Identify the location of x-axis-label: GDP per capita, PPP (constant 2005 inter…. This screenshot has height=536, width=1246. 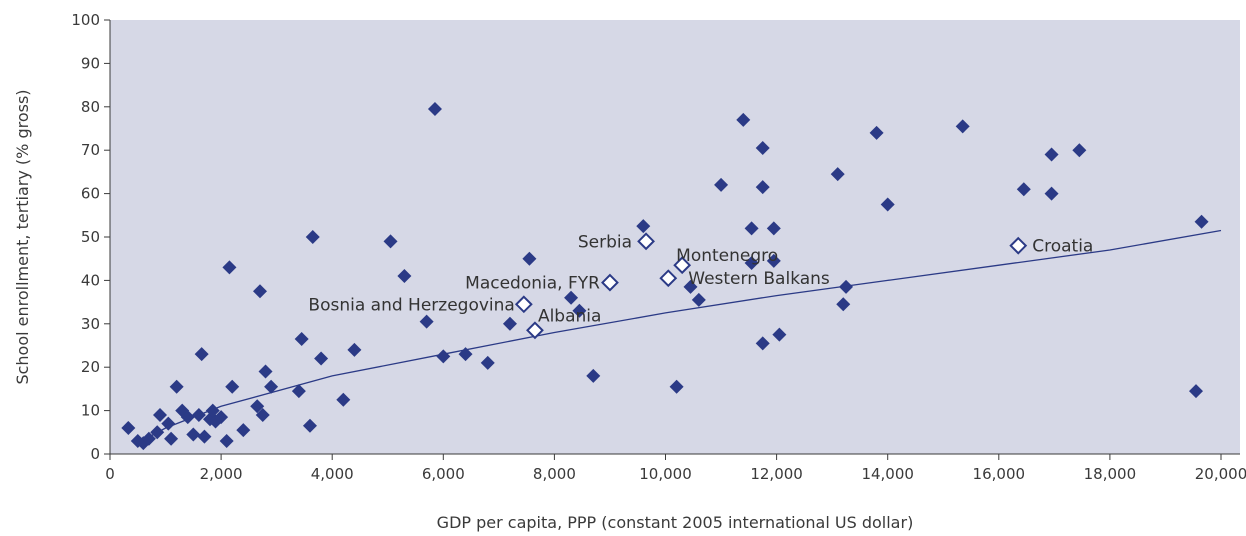
(675, 522).